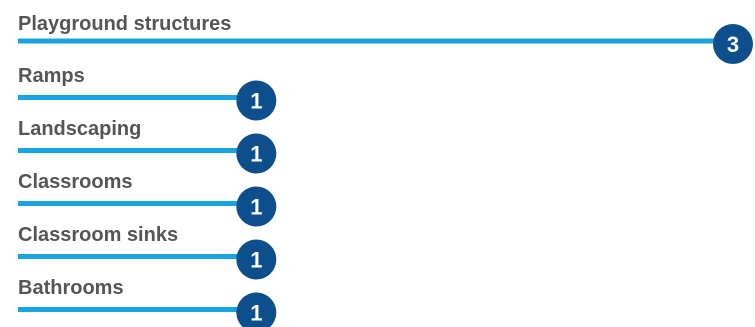  What do you see at coordinates (71, 288) in the screenshot?
I see `category-label: Bathrooms` at bounding box center [71, 288].